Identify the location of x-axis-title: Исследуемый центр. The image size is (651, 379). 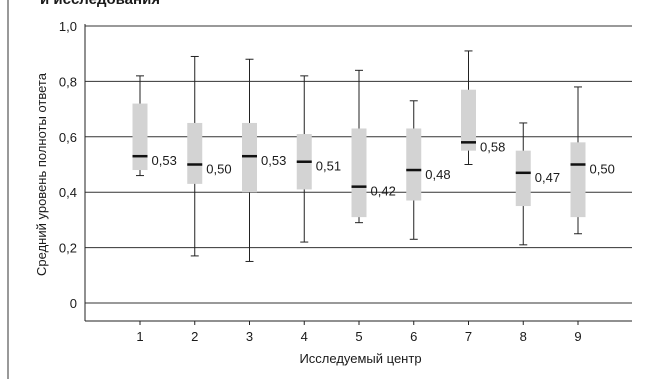
(360, 358).